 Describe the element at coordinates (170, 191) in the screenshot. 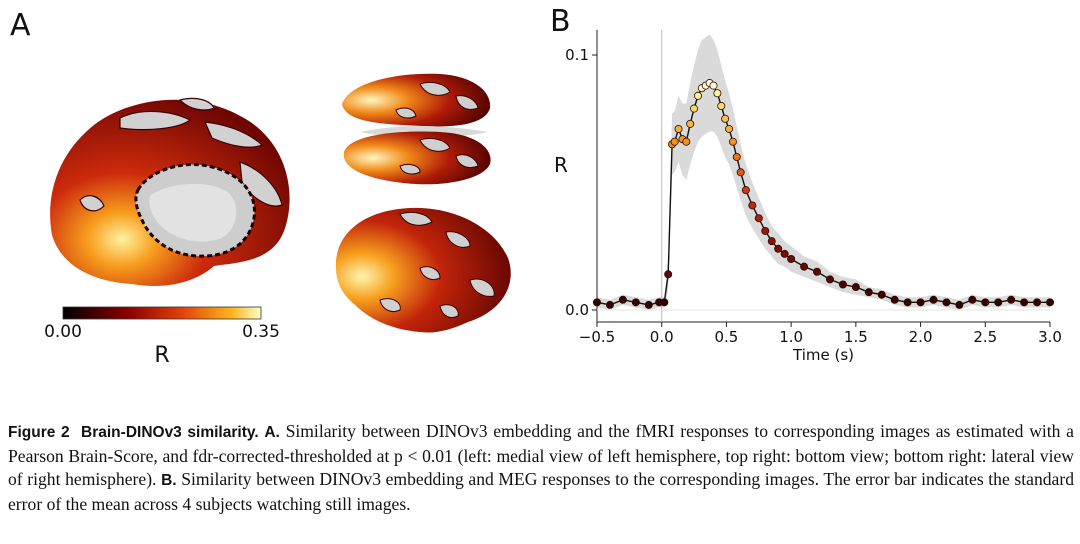

I see `left-hemisphere-medial` at that location.